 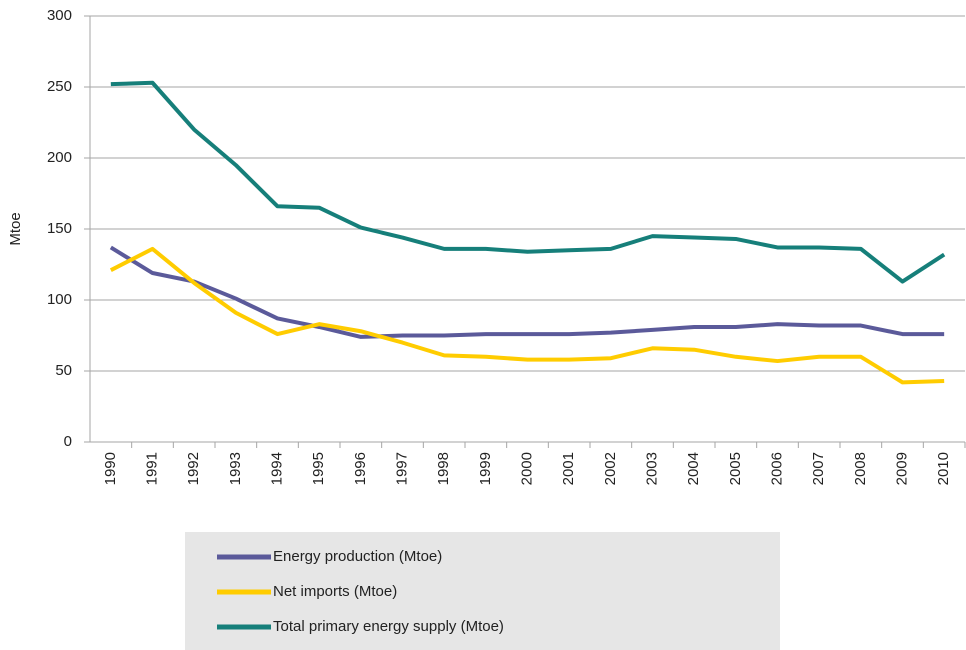 What do you see at coordinates (68, 441) in the screenshot?
I see `y-tick-label: 0` at bounding box center [68, 441].